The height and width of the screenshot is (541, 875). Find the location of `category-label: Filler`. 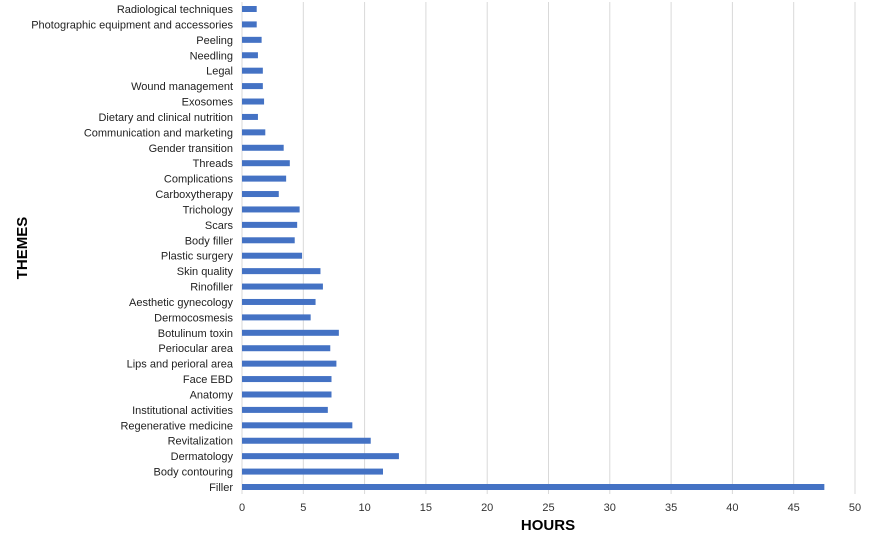

category-label: Filler is located at coordinates (221, 488).